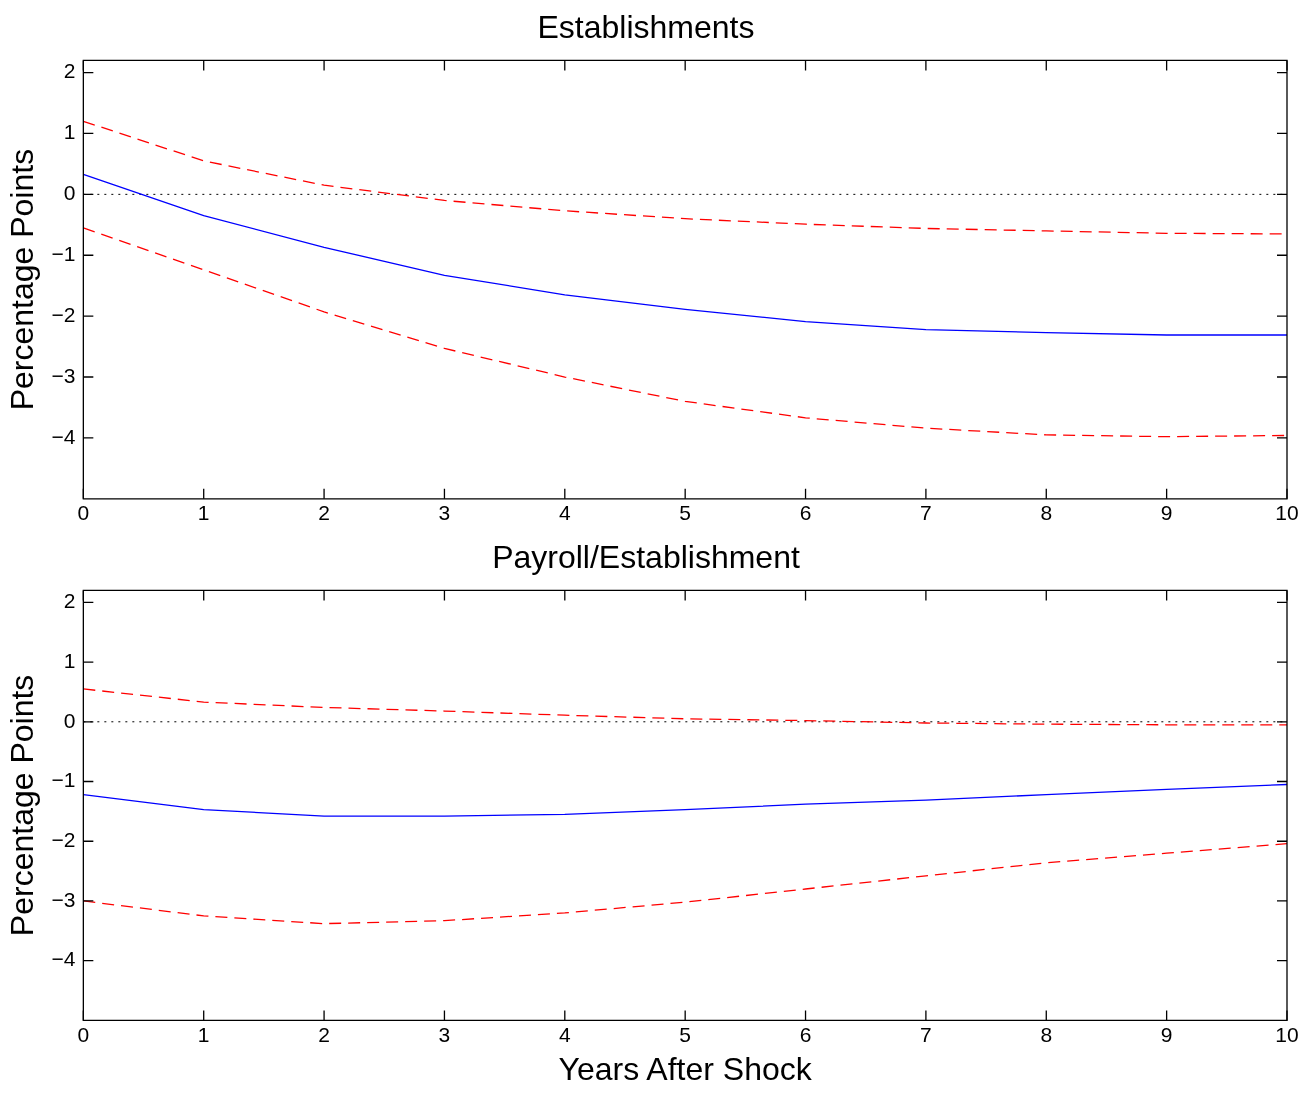  I want to click on x-axis-title: Years After Shock, so click(685, 1068).